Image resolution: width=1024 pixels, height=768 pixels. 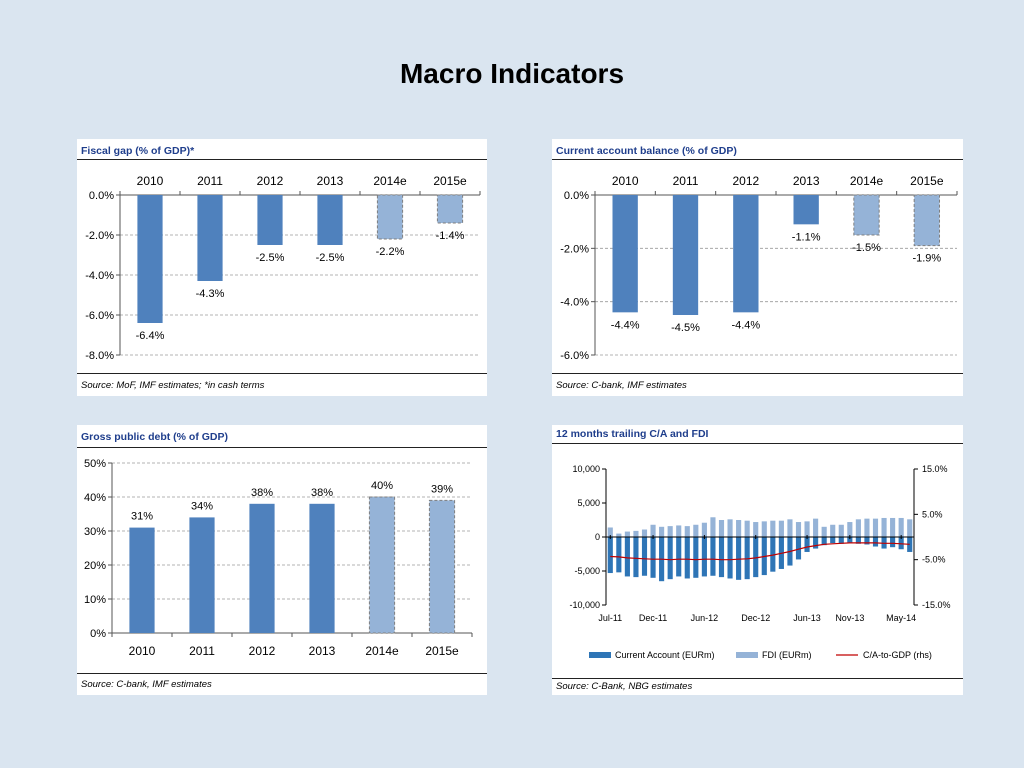 I want to click on data-label: -2.5%, so click(x=330, y=258).